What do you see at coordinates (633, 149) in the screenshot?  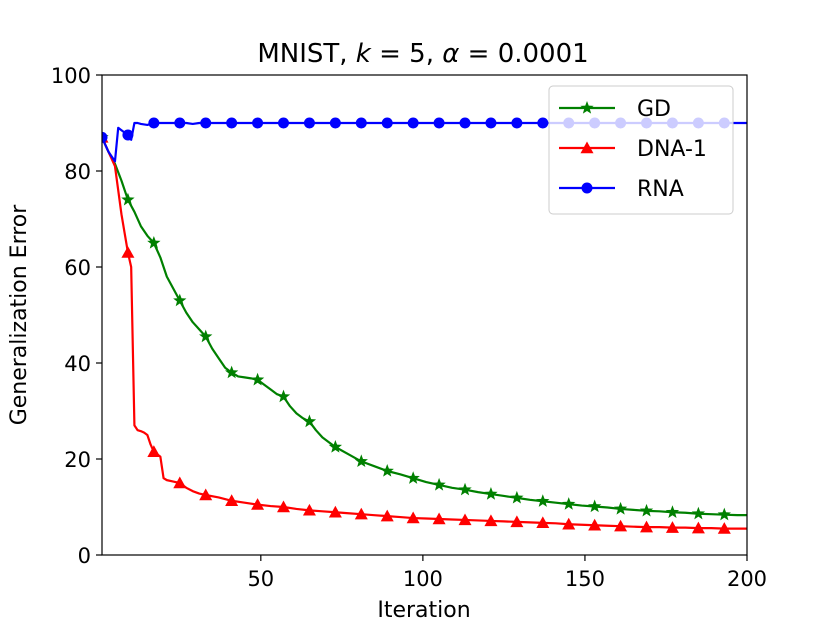 I see `legend-entry-dna-1: DNA-1` at bounding box center [633, 149].